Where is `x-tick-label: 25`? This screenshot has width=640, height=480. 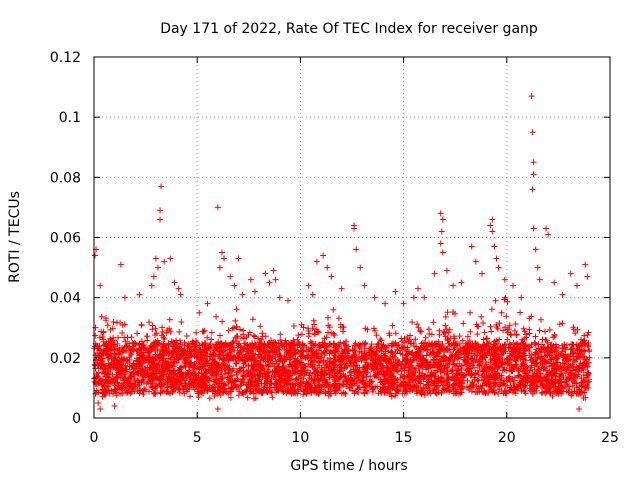
x-tick-label: 25 is located at coordinates (610, 438).